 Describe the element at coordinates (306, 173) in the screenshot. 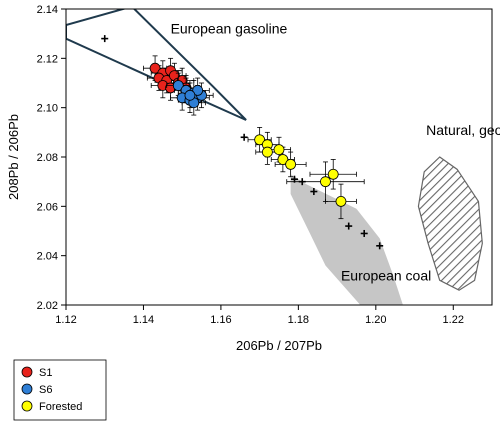

I see `series-forested` at that location.